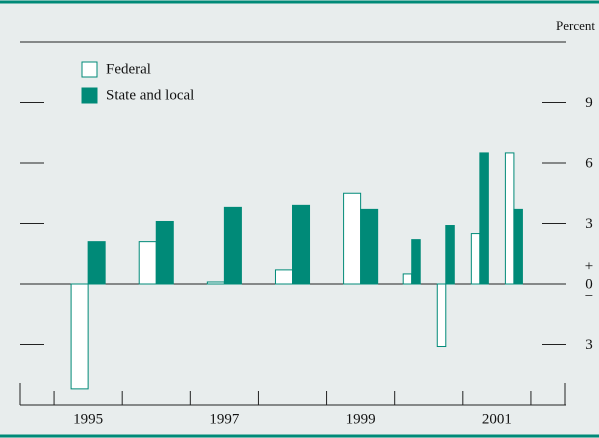 This screenshot has height=438, width=599. What do you see at coordinates (589, 163) in the screenshot?
I see `y-tick-label: 6` at bounding box center [589, 163].